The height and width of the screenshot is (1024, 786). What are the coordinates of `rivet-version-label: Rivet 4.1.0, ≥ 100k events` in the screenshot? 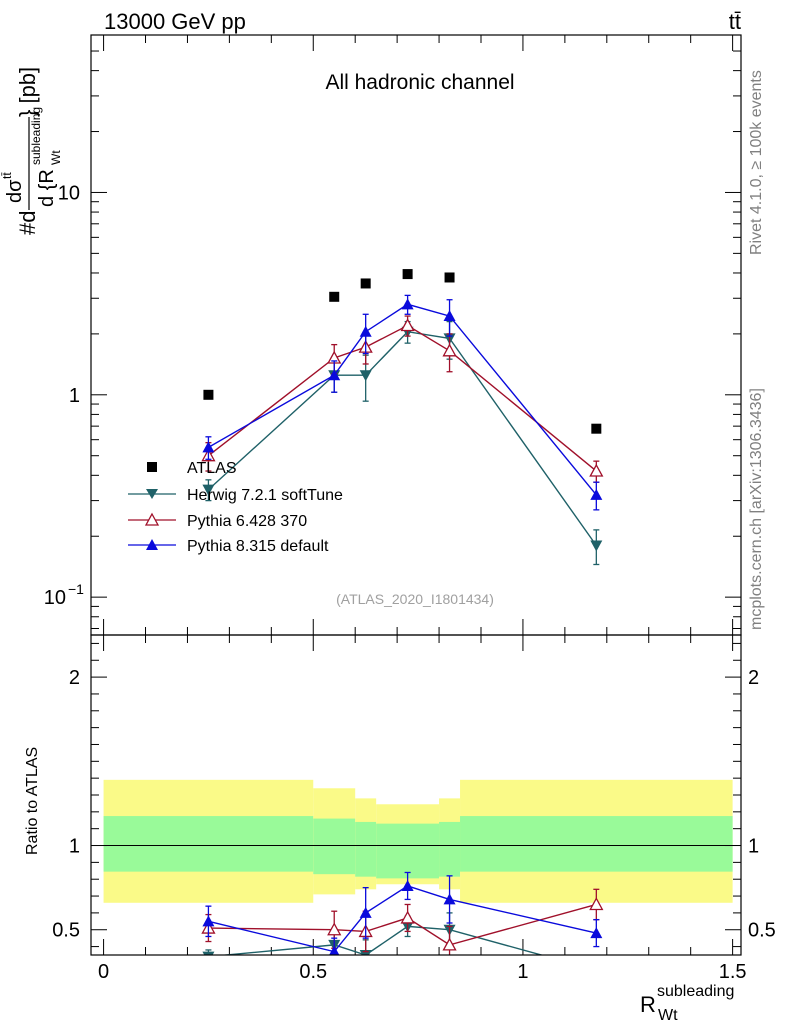 It's located at (756, 162).